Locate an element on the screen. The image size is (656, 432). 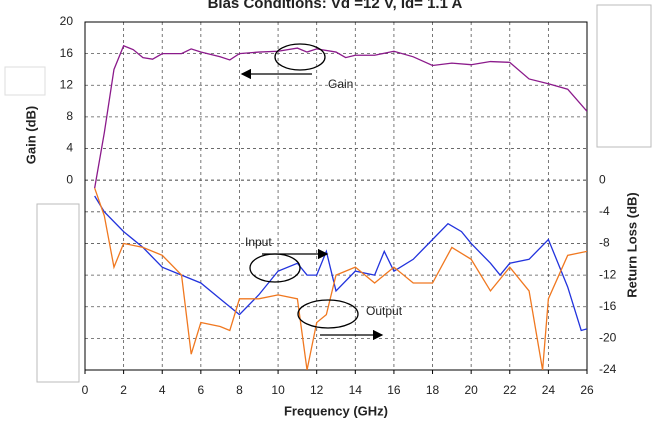
y2-tick-label: -12 is located at coordinates (608, 274).